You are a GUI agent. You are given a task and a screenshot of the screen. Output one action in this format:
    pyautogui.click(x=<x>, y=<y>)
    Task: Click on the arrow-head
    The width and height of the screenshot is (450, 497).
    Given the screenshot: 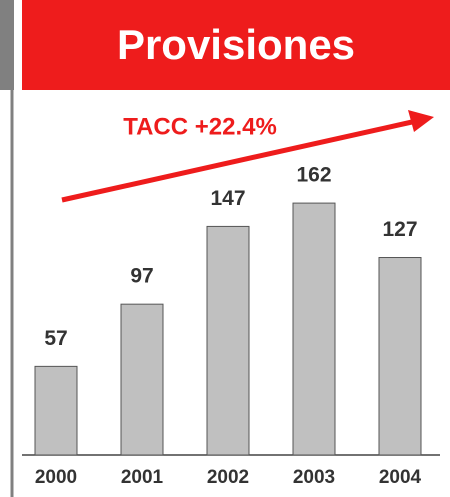 What is the action you would take?
    pyautogui.click(x=421, y=121)
    